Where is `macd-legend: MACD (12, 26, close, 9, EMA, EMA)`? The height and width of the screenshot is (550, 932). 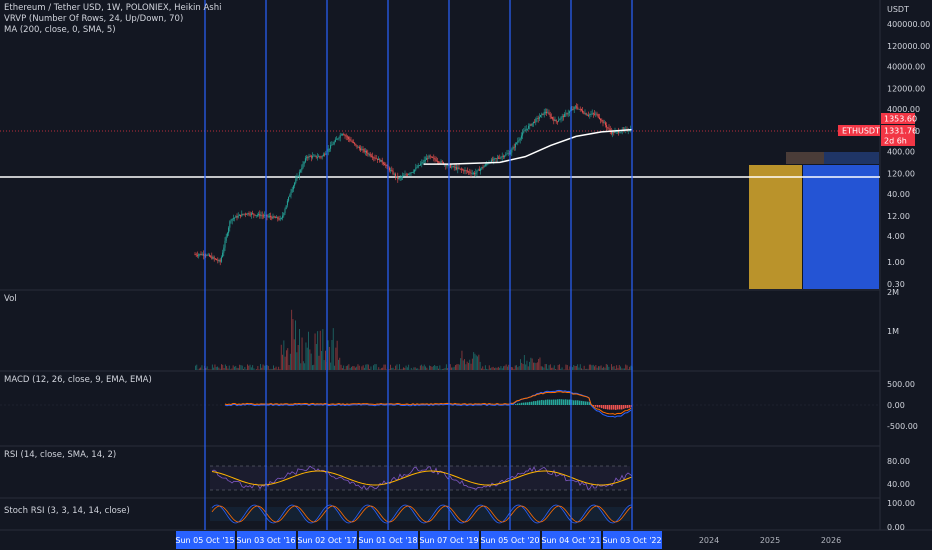 macd-legend: MACD (12, 26, close, 9, EMA, EMA) is located at coordinates (78, 380).